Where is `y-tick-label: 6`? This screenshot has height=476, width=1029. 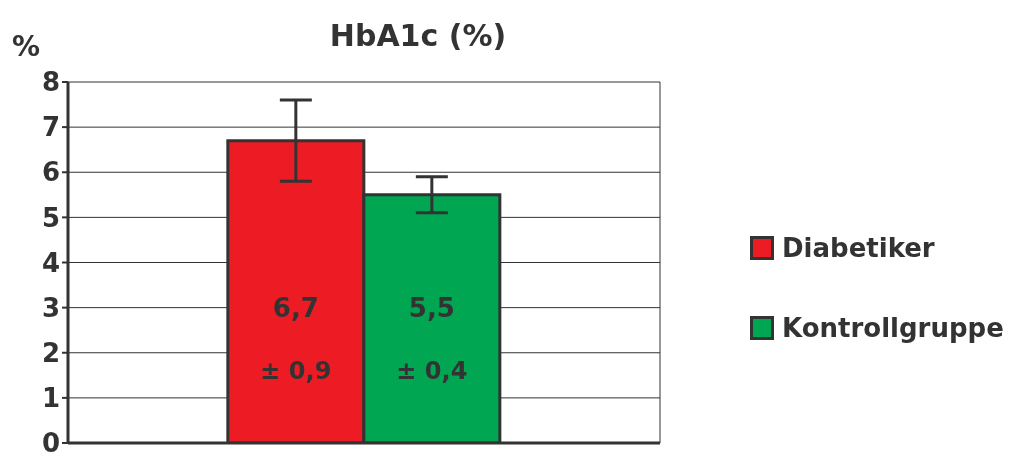
y-tick-label: 6 is located at coordinates (50, 172).